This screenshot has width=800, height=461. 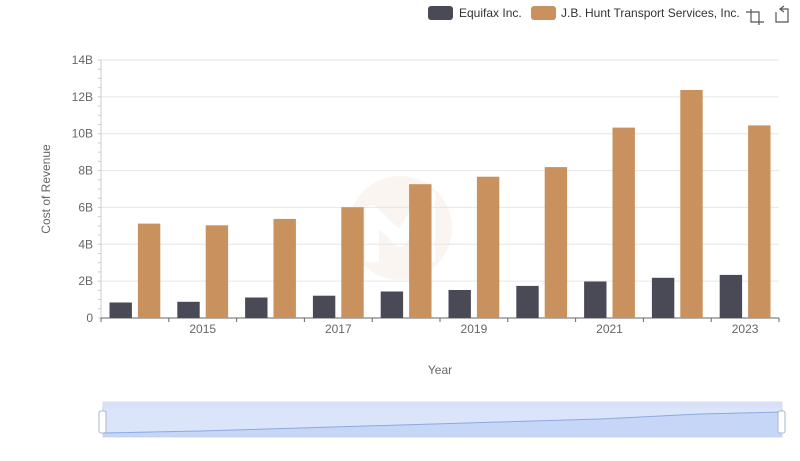 I want to click on bar-equifax-2021, so click(x=595, y=300).